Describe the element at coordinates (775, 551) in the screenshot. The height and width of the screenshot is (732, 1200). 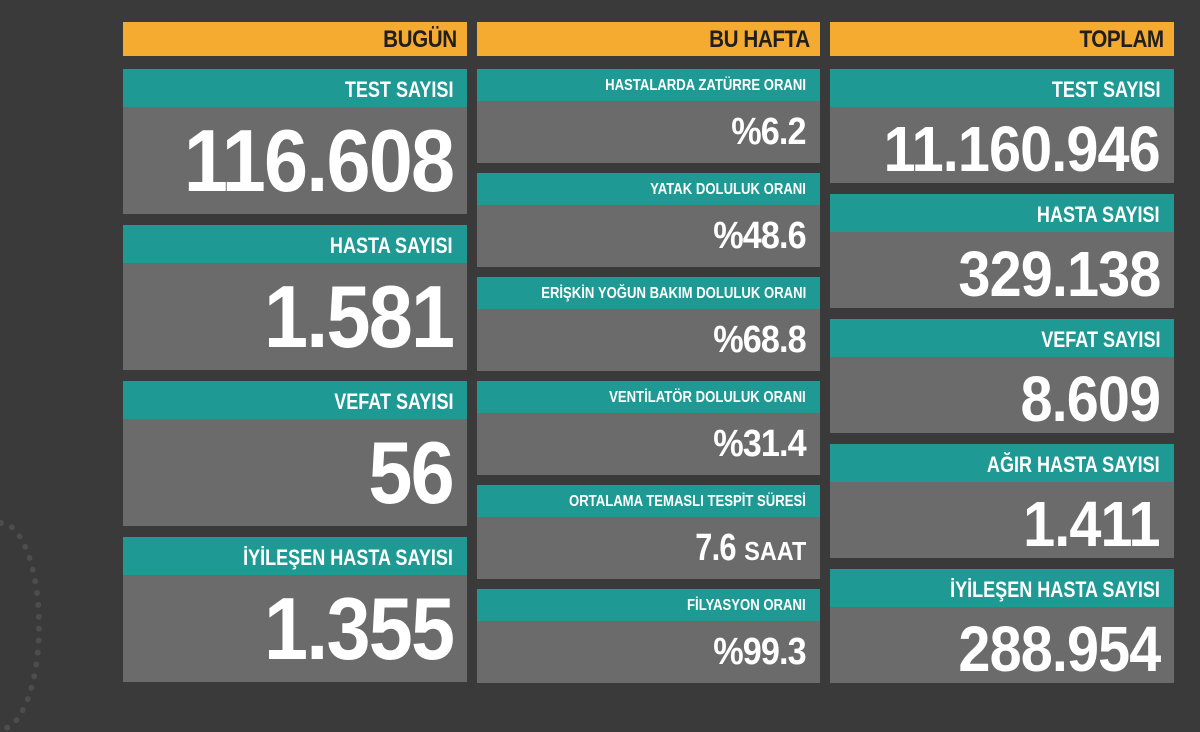
I see `contact-tracing-time-unit: SAAT` at that location.